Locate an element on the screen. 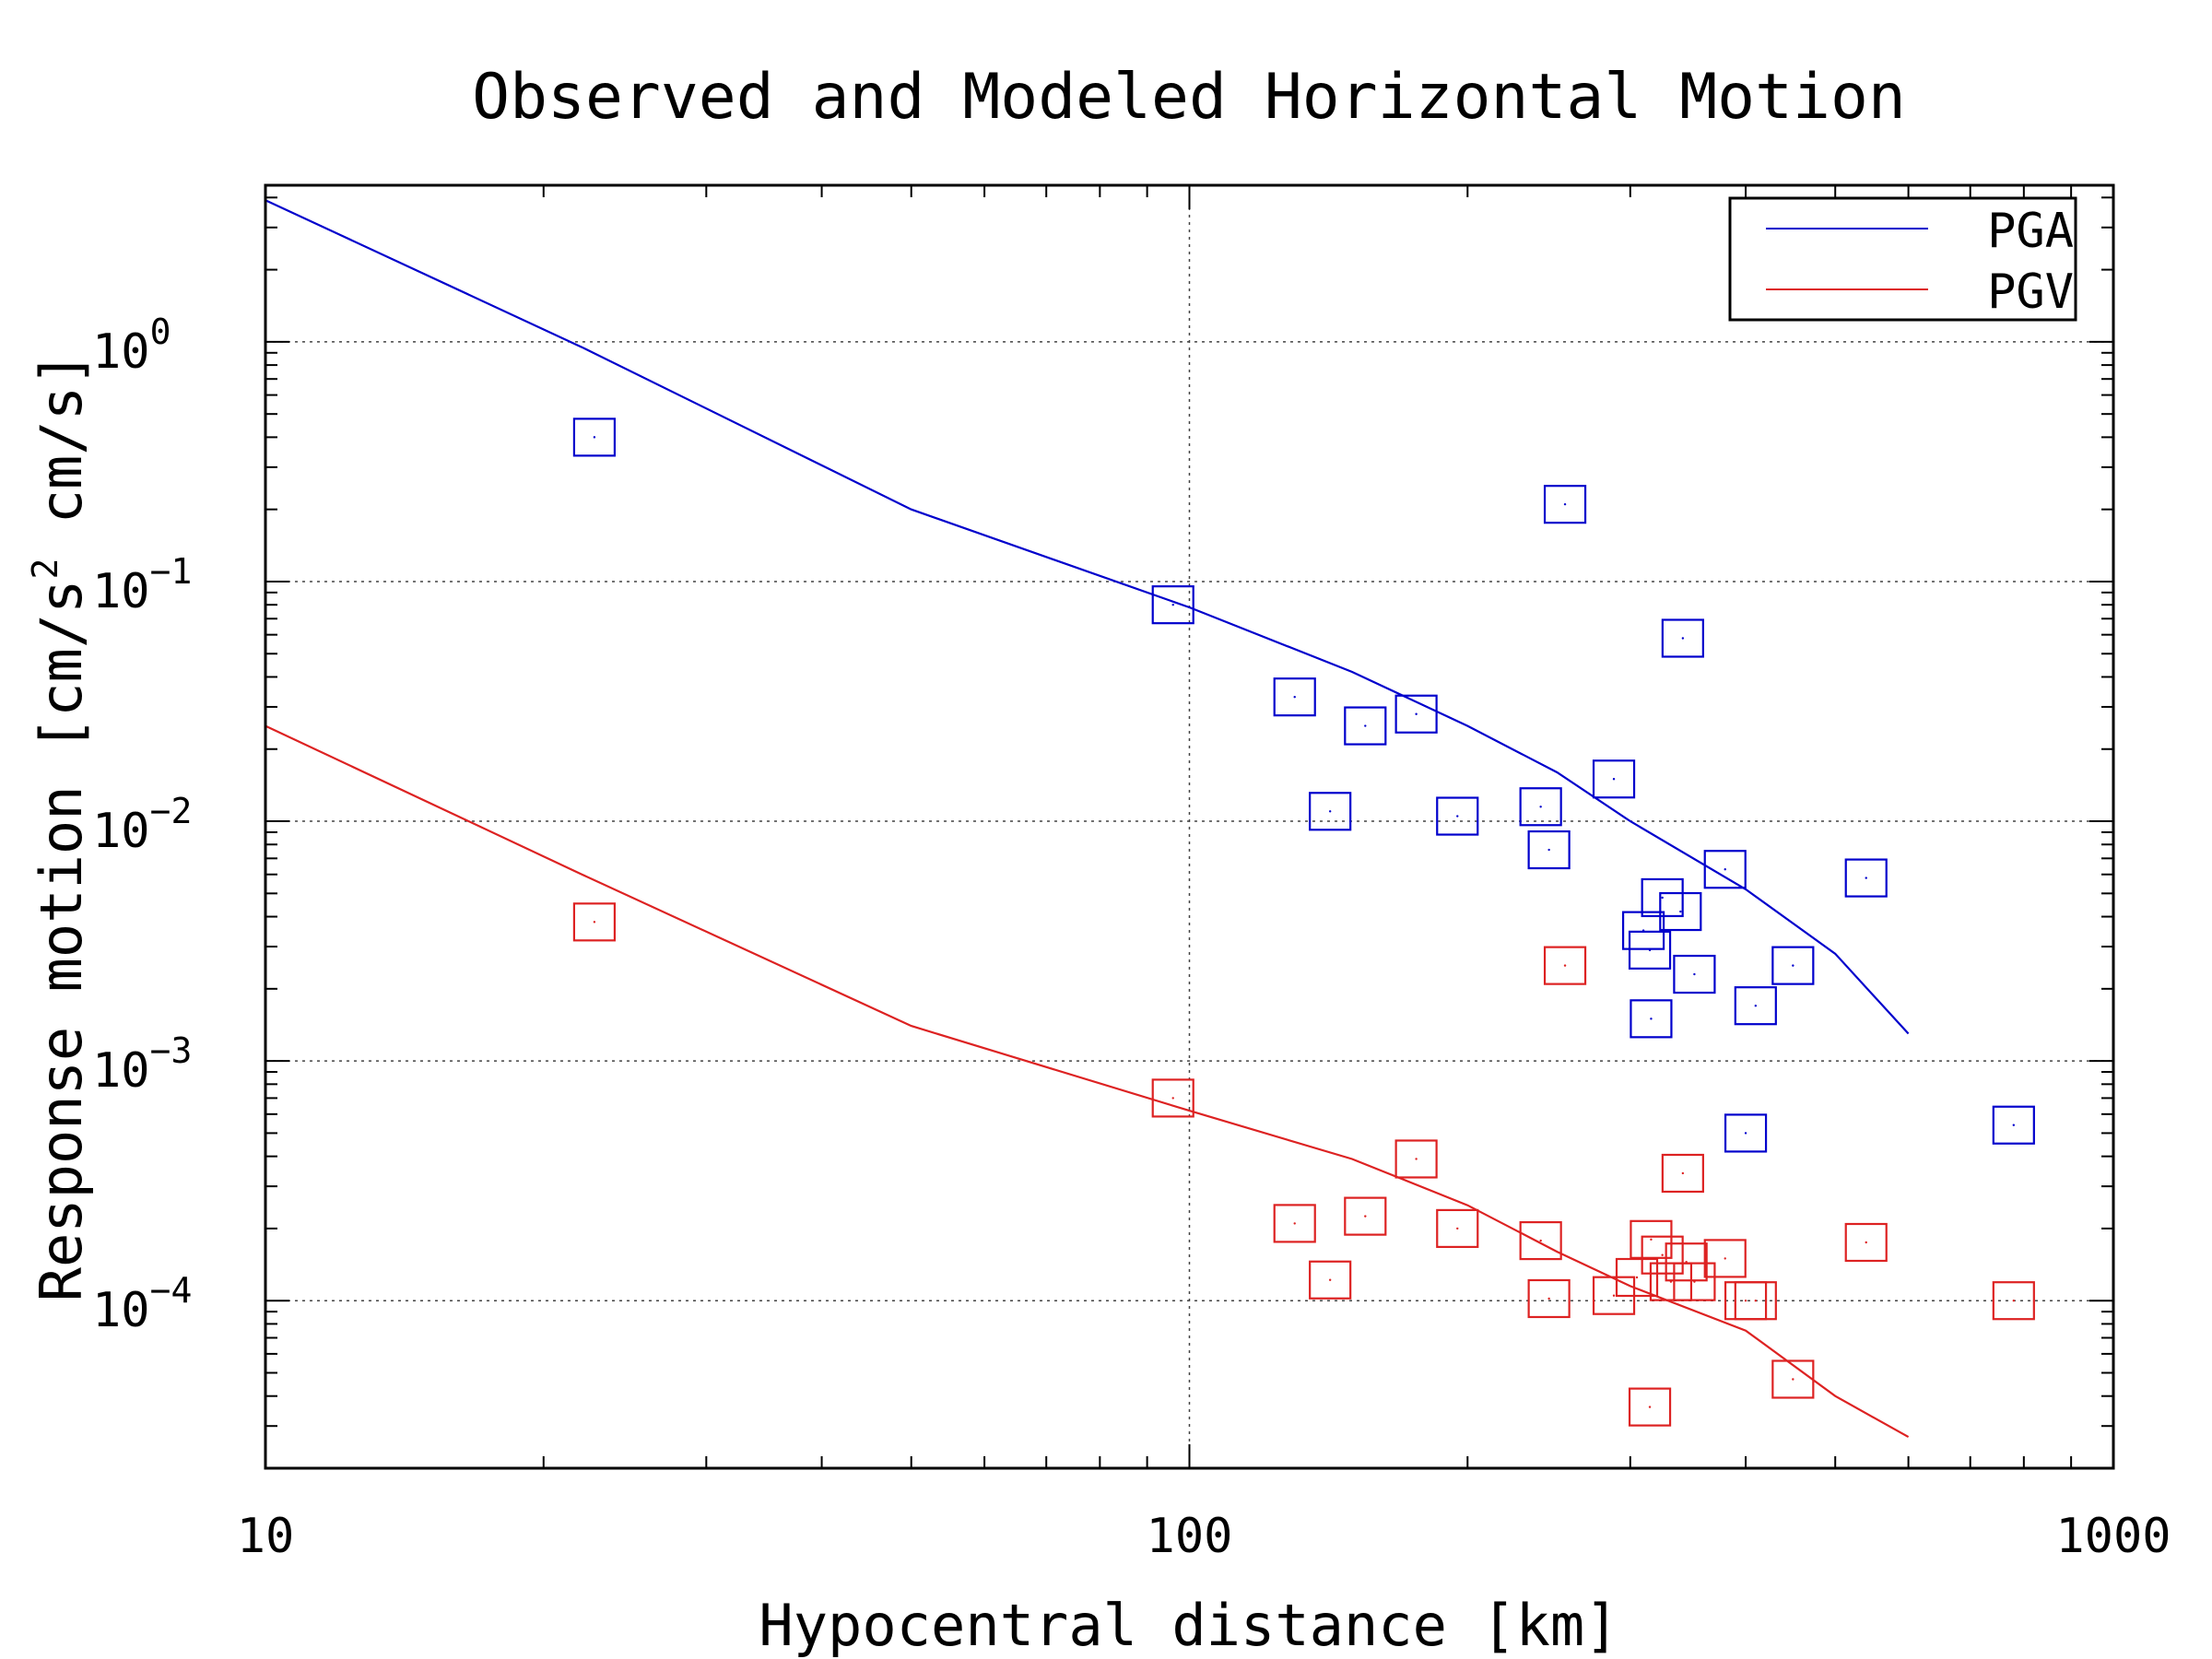 Image resolution: width=2212 pixels, height=1659 pixels. x-tick-label: 1000 is located at coordinates (2113, 1536).